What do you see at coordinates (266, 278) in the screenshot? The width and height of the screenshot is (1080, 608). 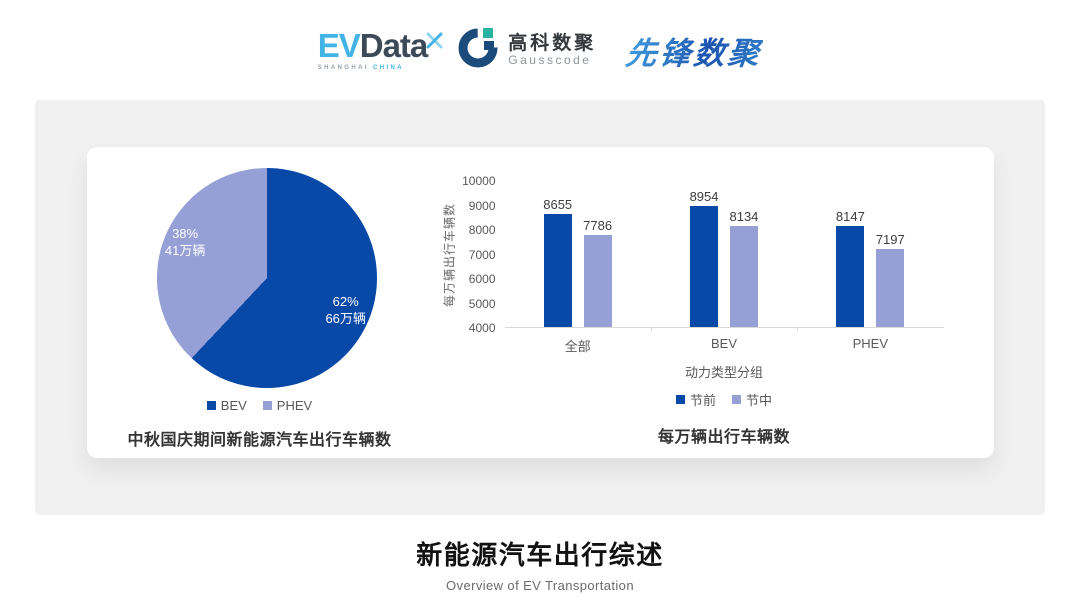 I see `pie-chart: 38% 41万辆 62% 66万辆` at bounding box center [266, 278].